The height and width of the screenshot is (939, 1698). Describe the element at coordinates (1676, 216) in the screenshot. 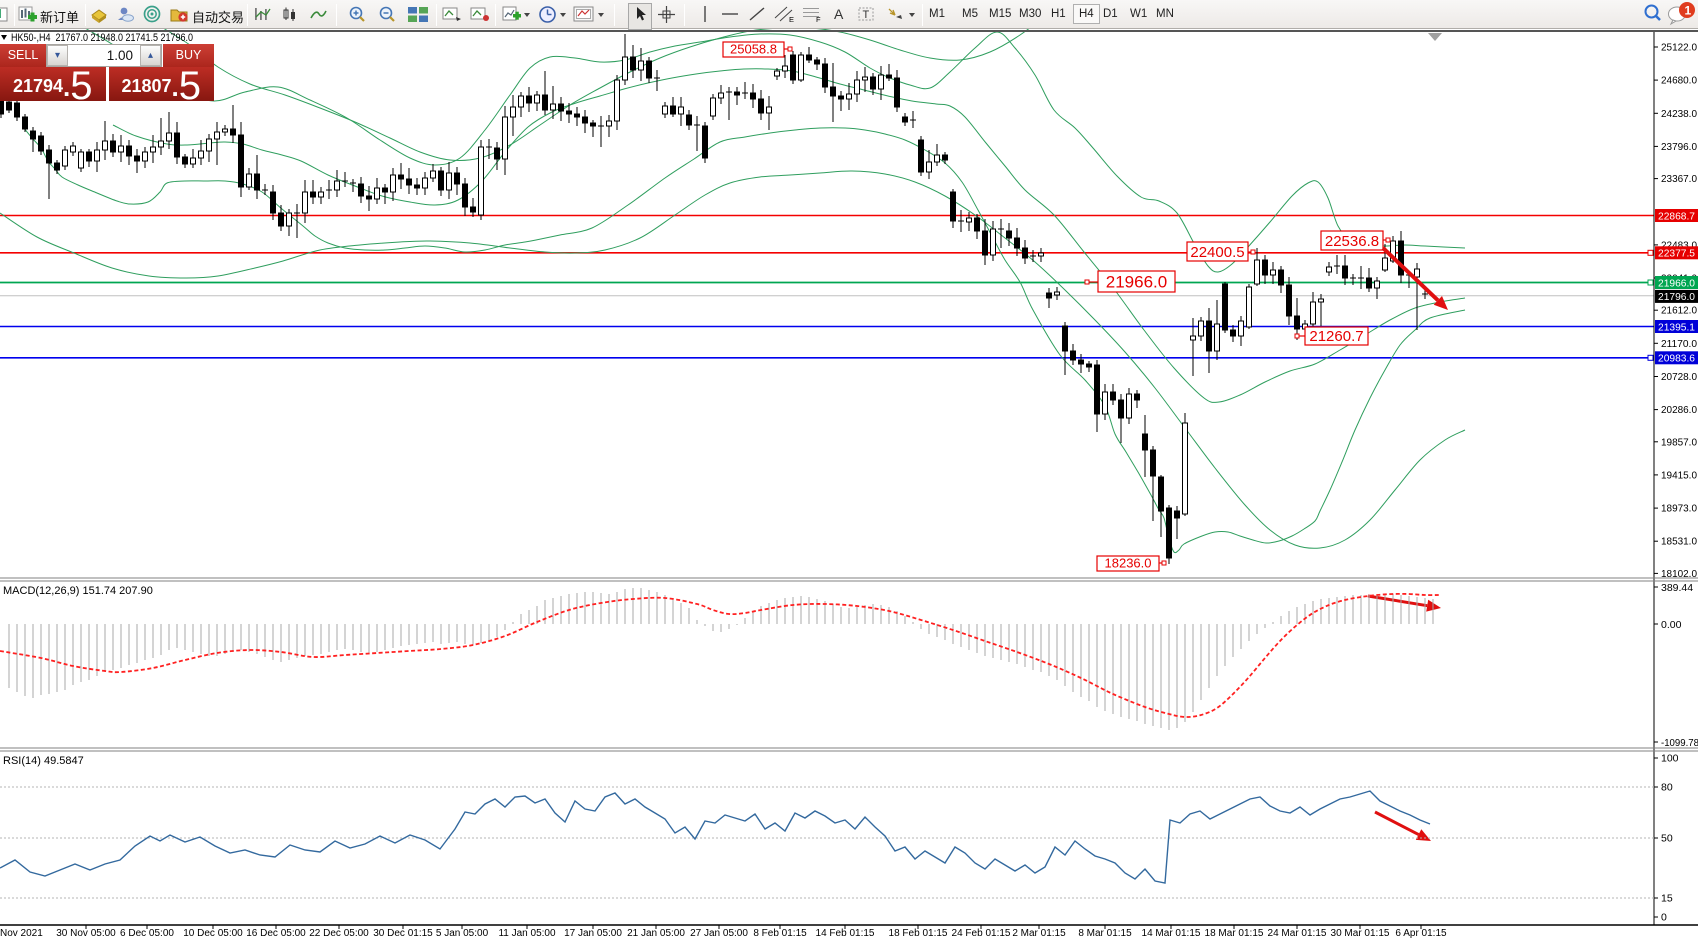

I see `svg-text: 22868.7` at that location.